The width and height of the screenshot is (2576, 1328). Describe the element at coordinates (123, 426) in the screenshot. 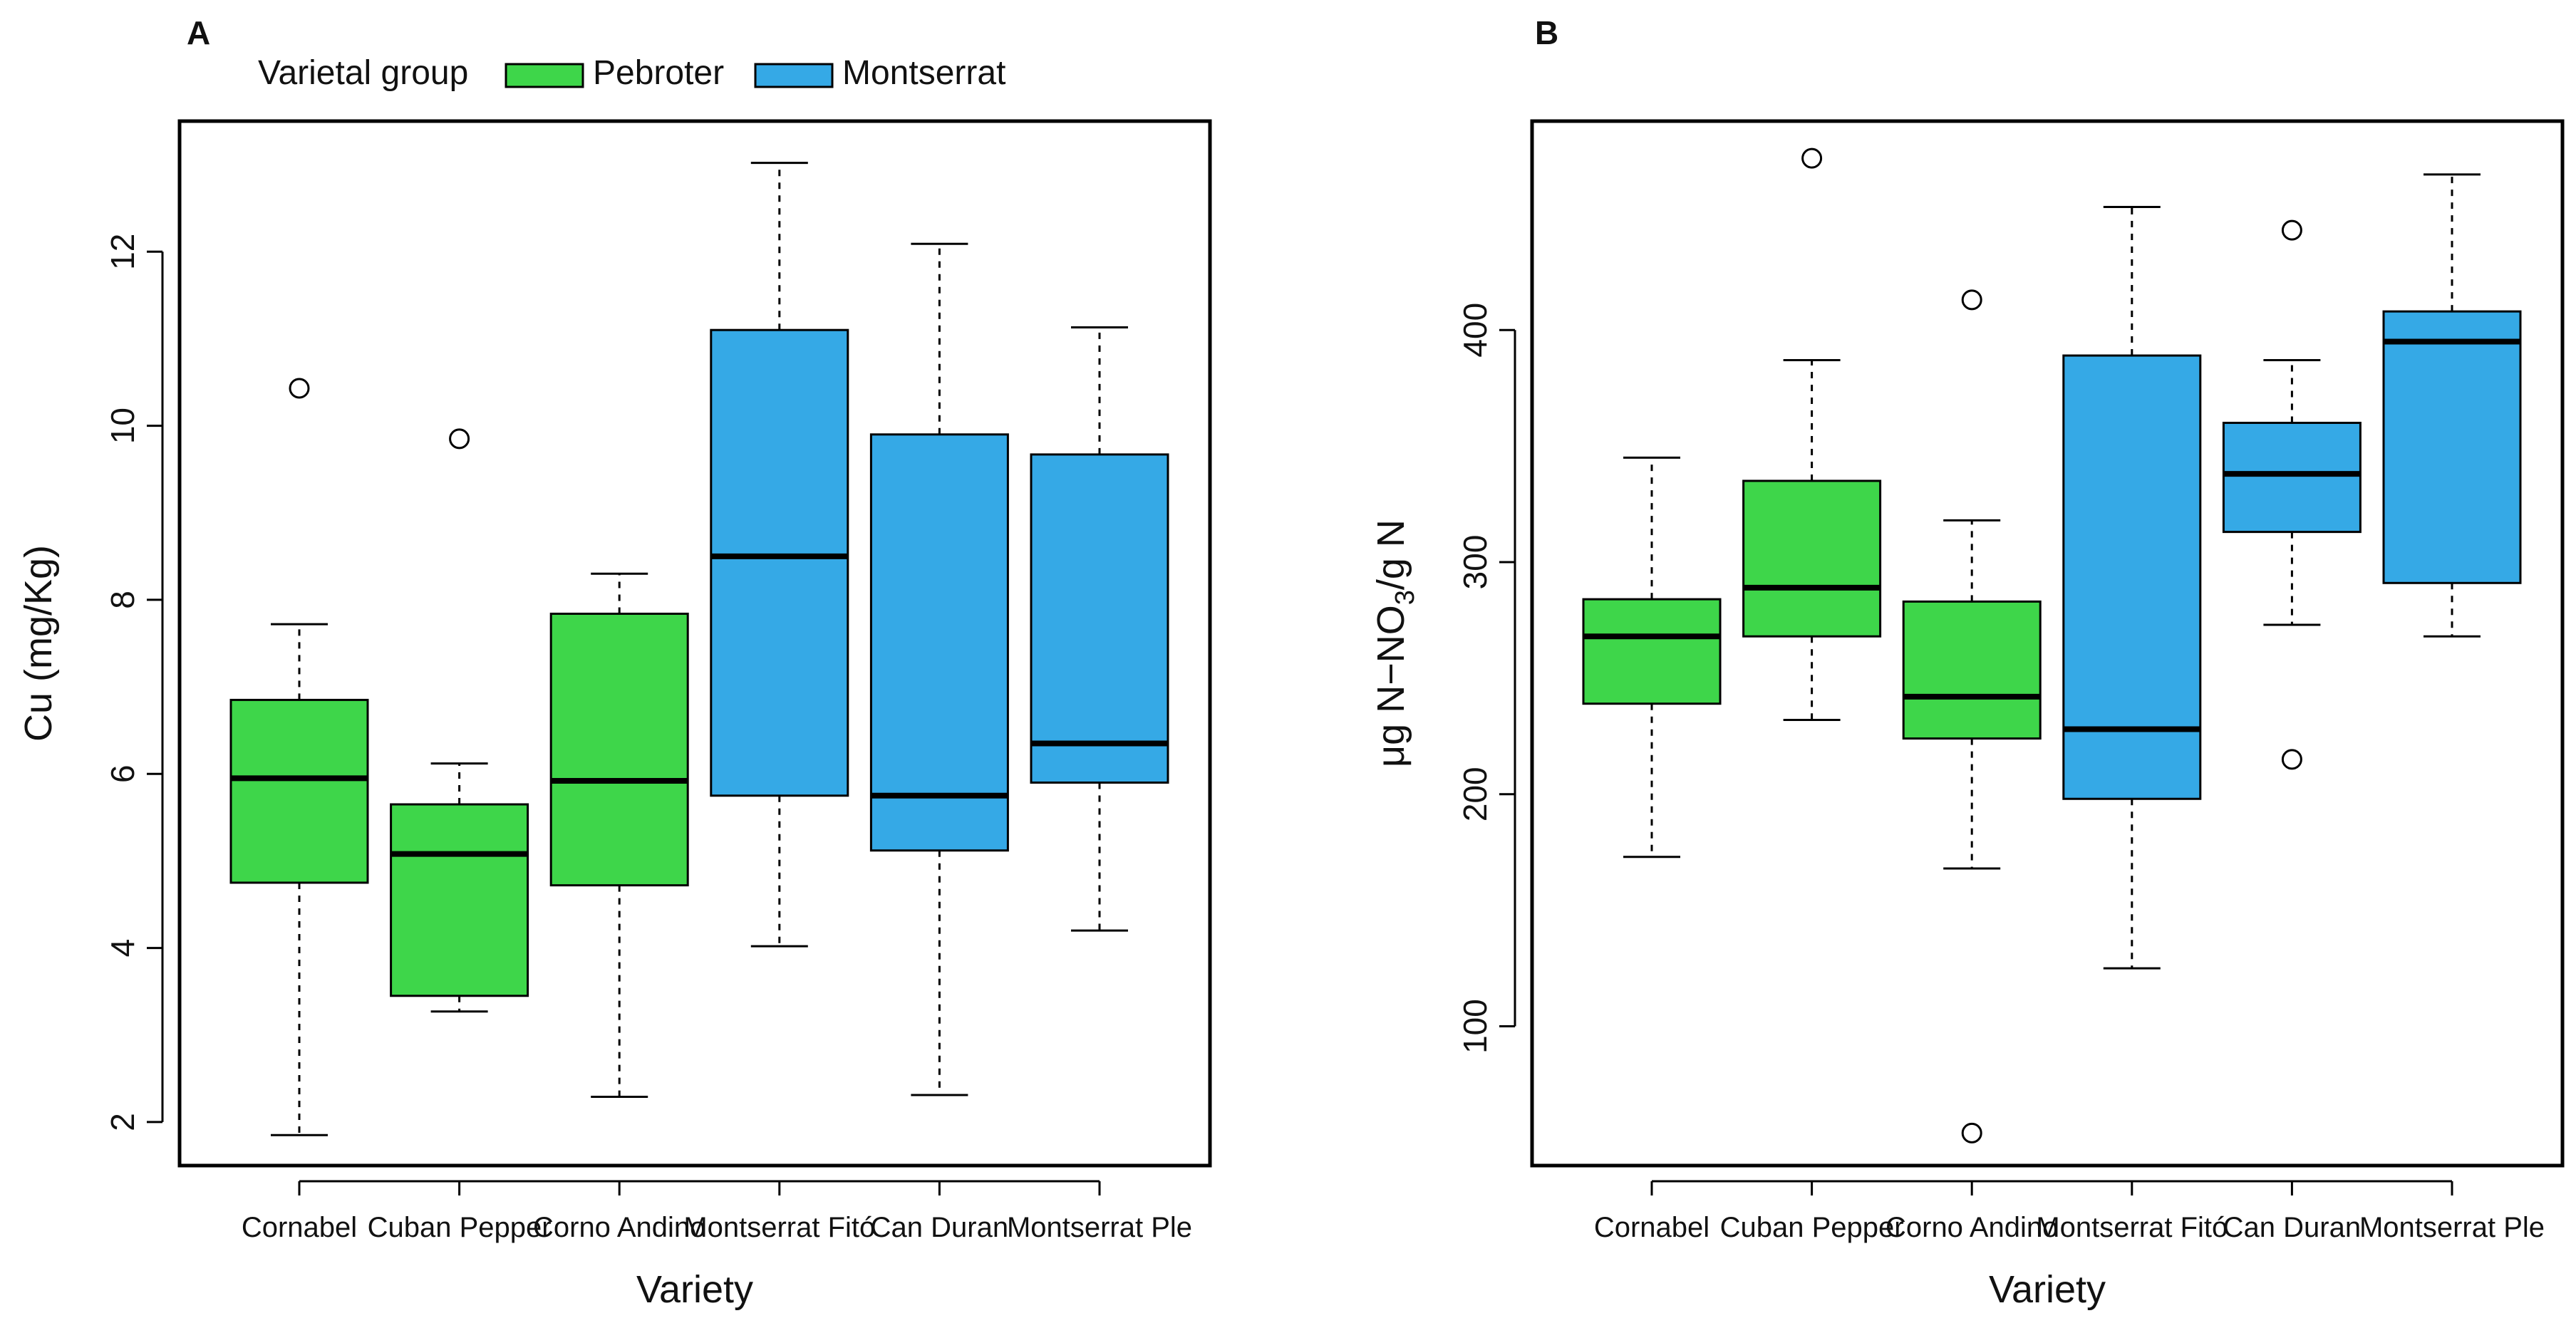

I see `y-tick-label-10: 10` at that location.